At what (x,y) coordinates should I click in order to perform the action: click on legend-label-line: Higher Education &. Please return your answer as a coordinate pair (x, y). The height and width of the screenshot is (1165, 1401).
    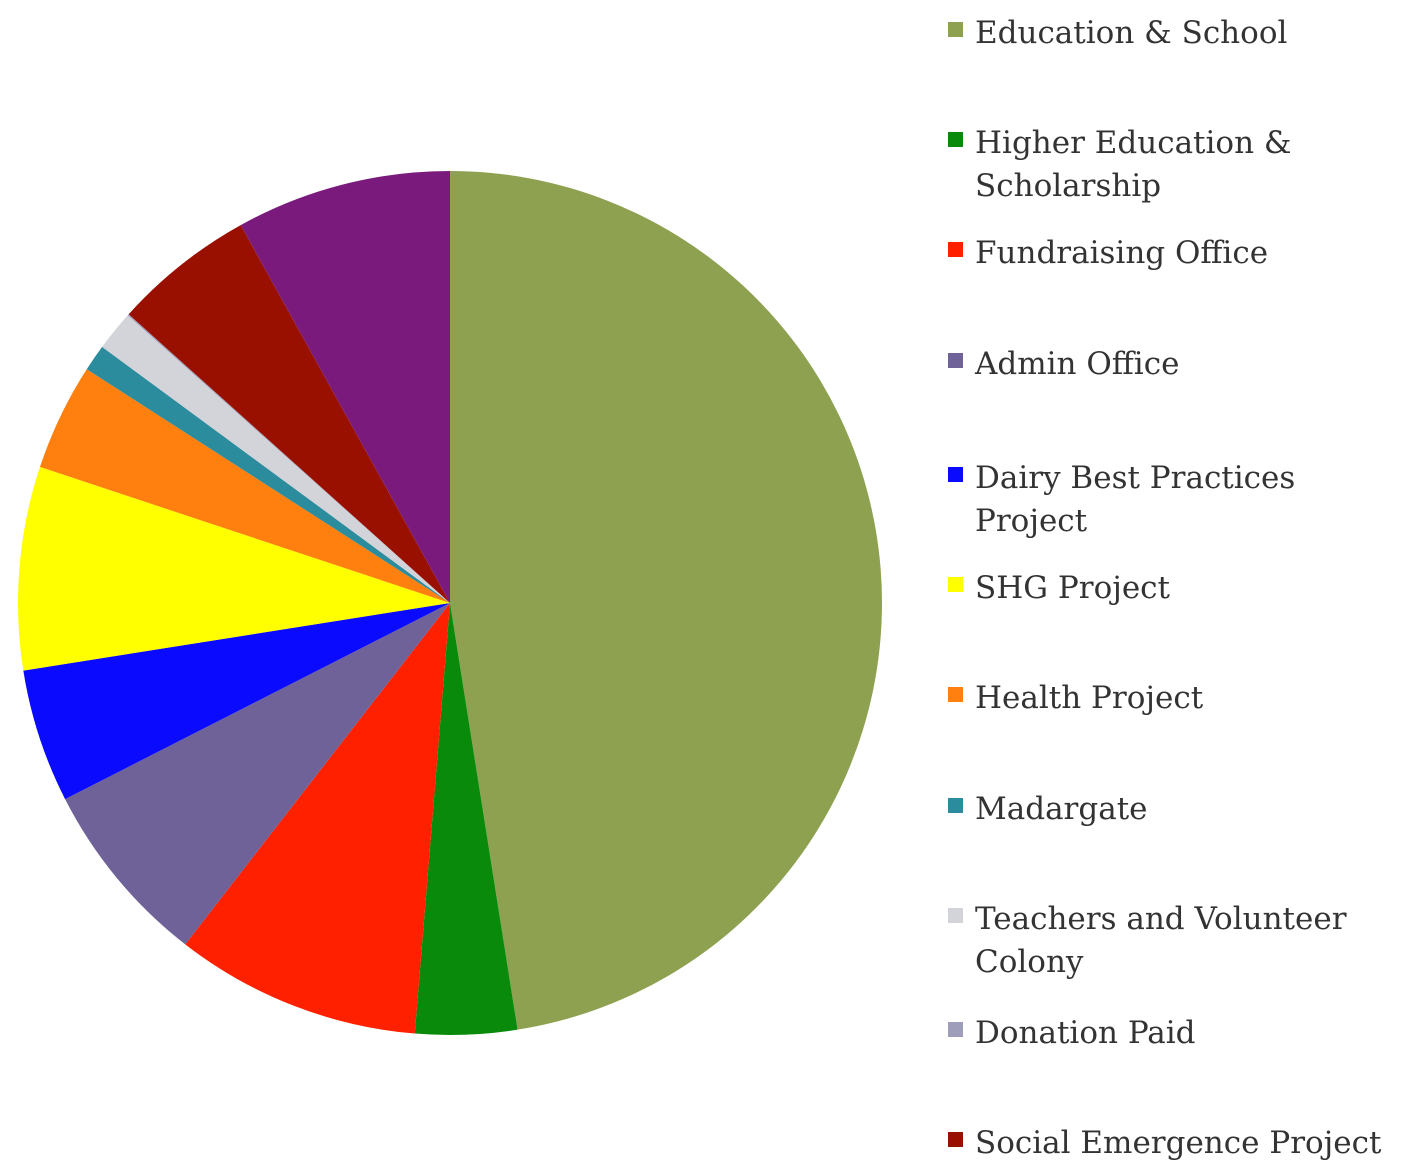
    Looking at the image, I should click on (1133, 143).